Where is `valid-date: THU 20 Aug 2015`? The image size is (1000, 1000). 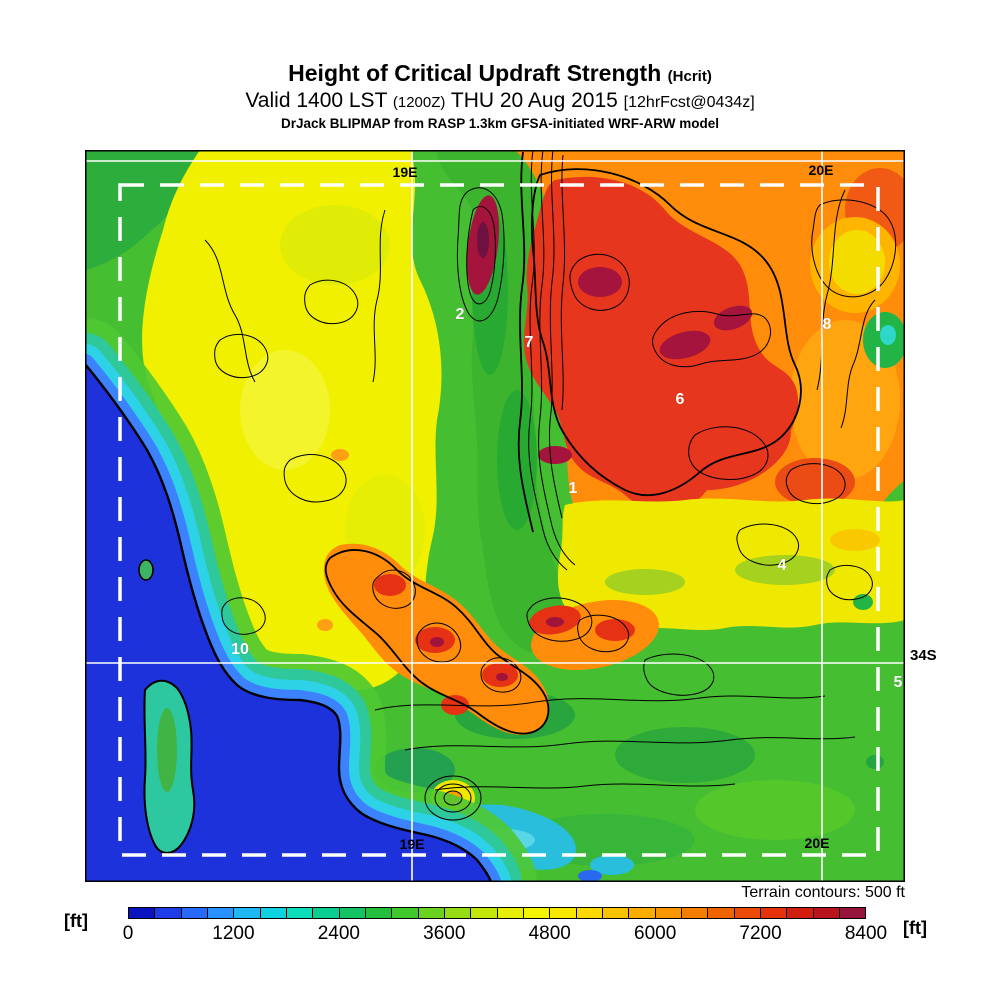
valid-date: THU 20 Aug 2015 is located at coordinates (534, 100).